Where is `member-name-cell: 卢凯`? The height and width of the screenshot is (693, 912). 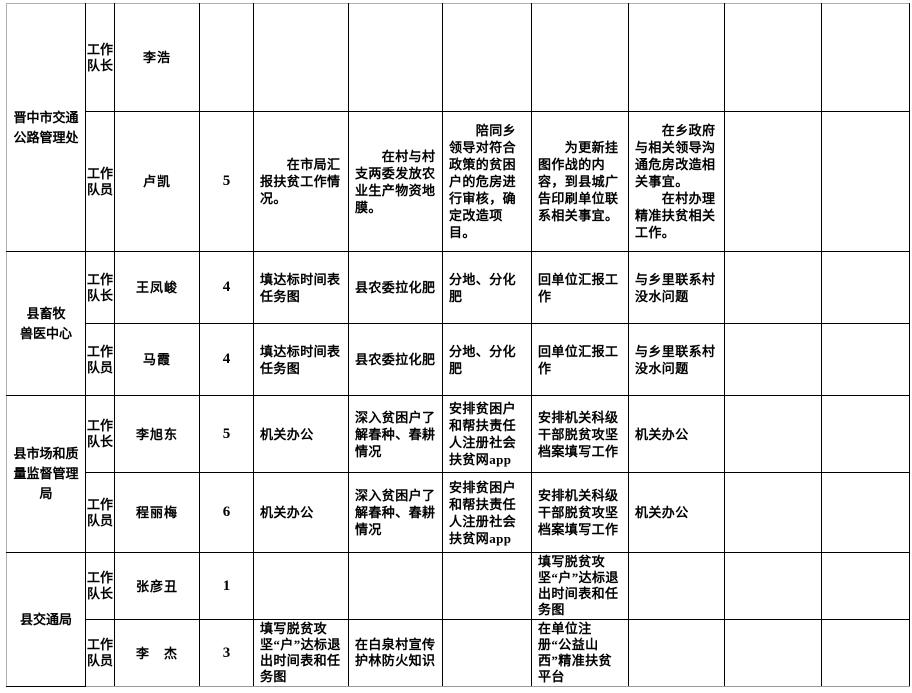
member-name-cell: 卢凯 is located at coordinates (157, 181).